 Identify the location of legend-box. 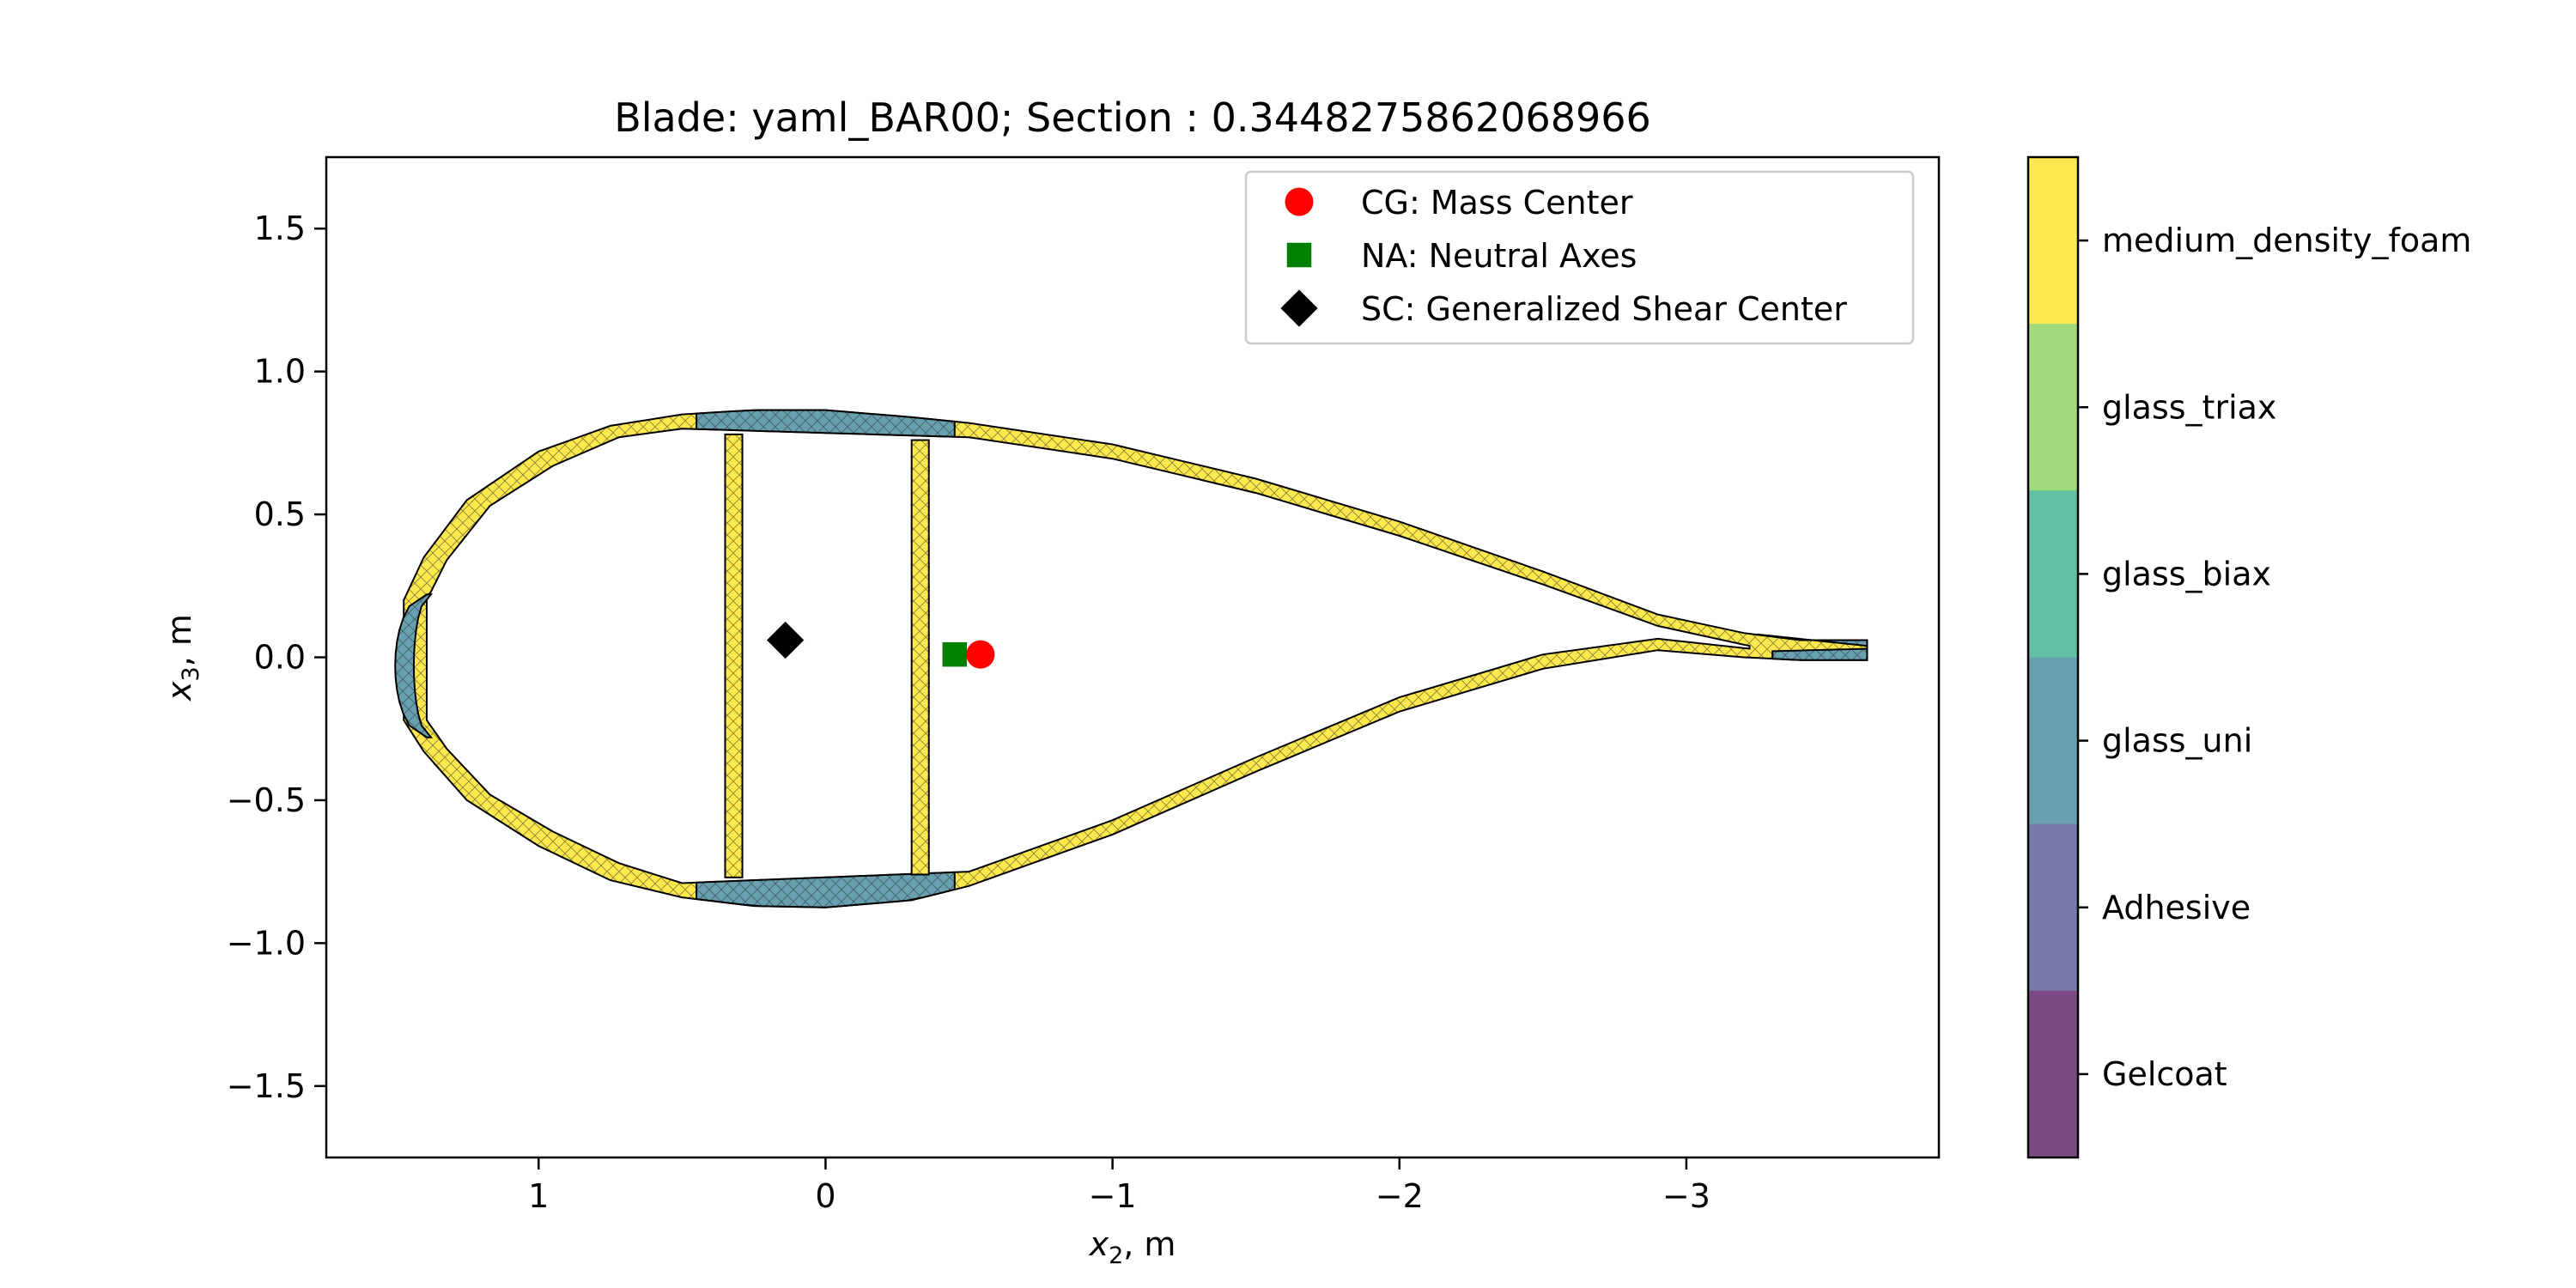
(1579, 258).